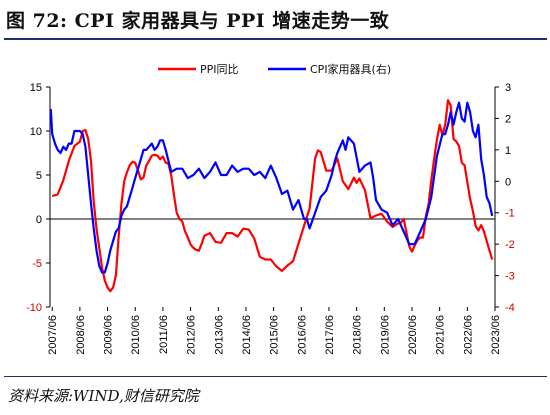 This screenshot has height=415, width=550. I want to click on x-tick-label: 2008/06, so click(81, 335).